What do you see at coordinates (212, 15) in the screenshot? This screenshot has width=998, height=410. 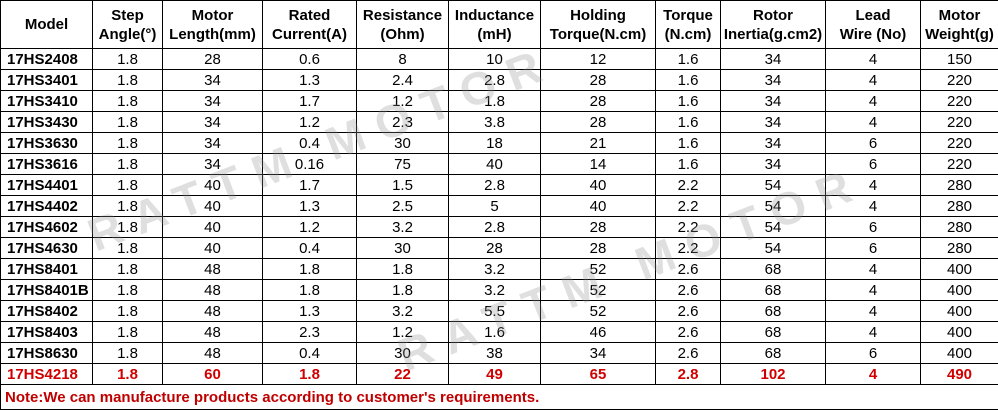 I see `header-line: Motor` at bounding box center [212, 15].